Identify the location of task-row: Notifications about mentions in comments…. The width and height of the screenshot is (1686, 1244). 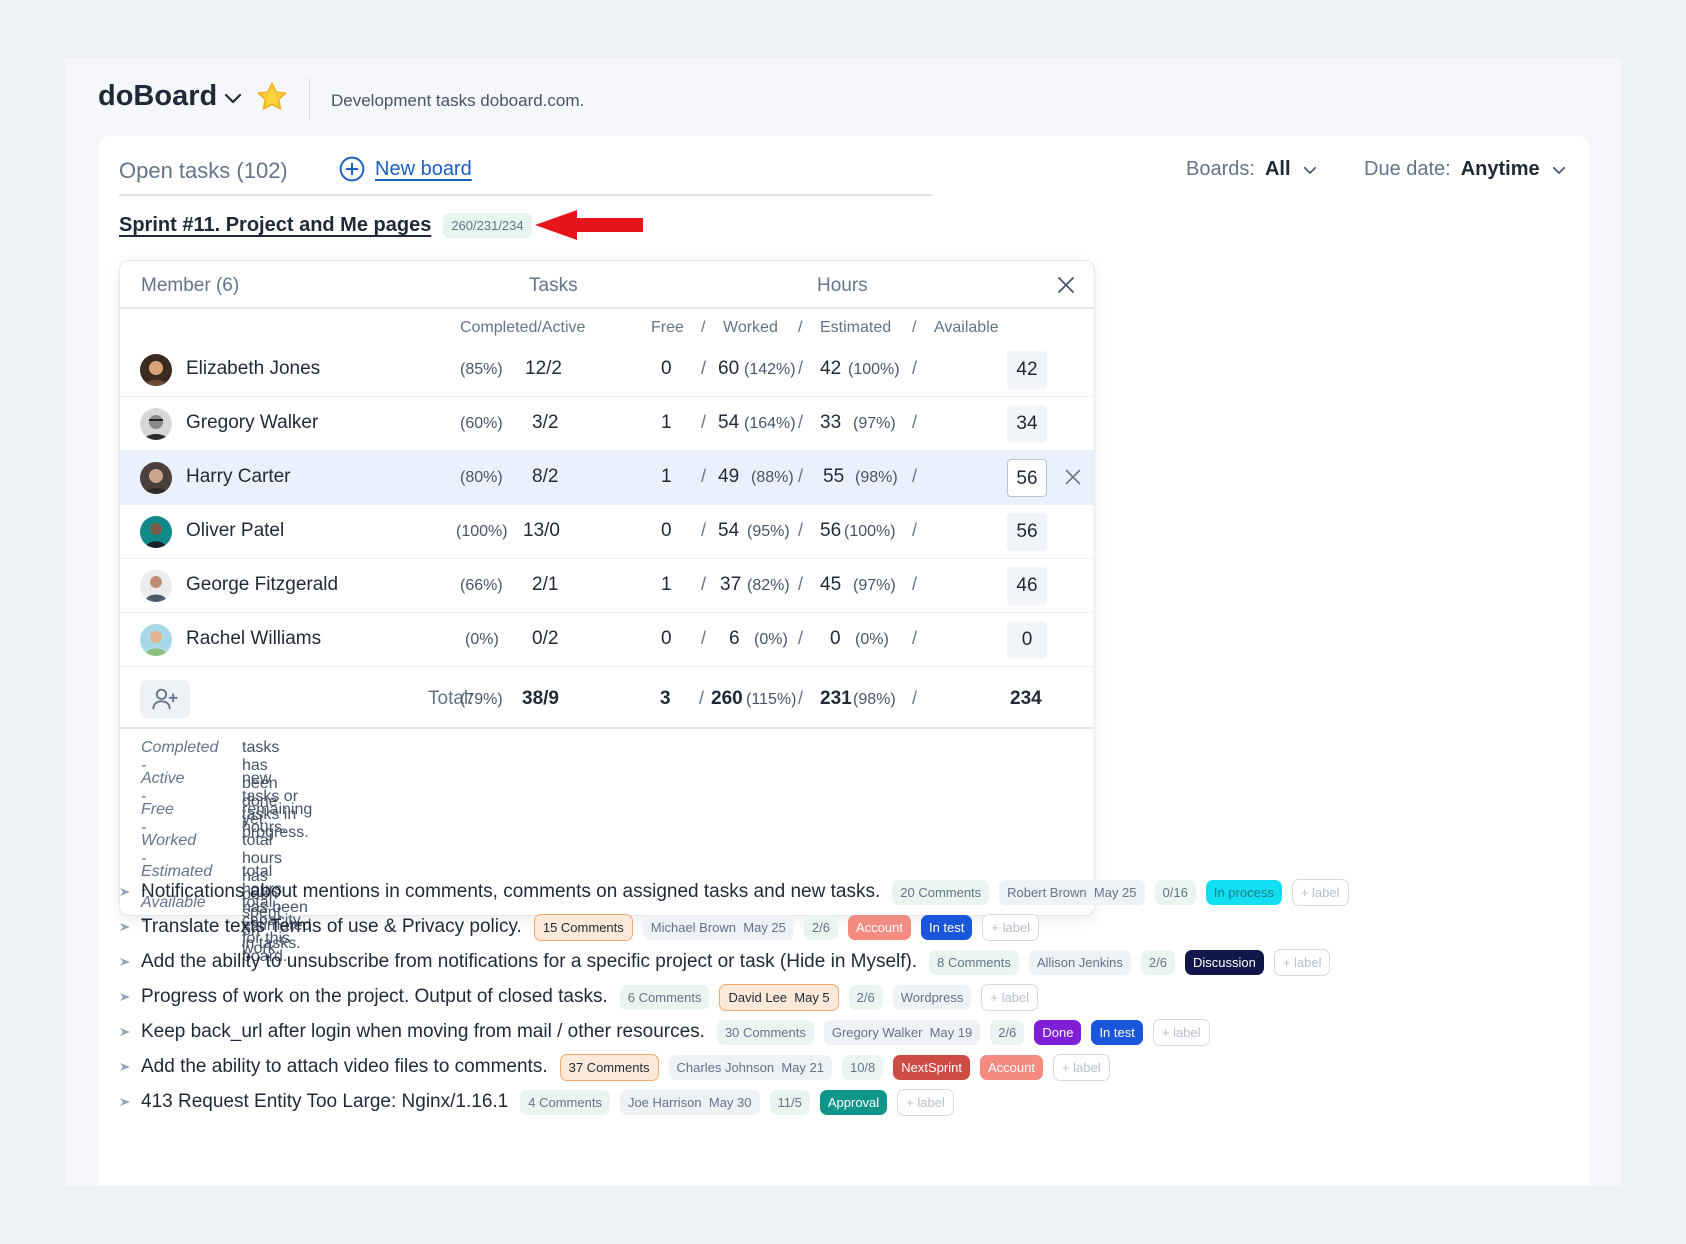
(739, 892).